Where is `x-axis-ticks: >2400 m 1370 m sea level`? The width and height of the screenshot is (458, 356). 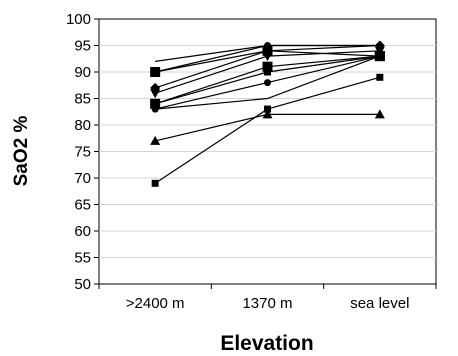 x-axis-ticks: >2400 m 1370 m sea level is located at coordinates (267, 298).